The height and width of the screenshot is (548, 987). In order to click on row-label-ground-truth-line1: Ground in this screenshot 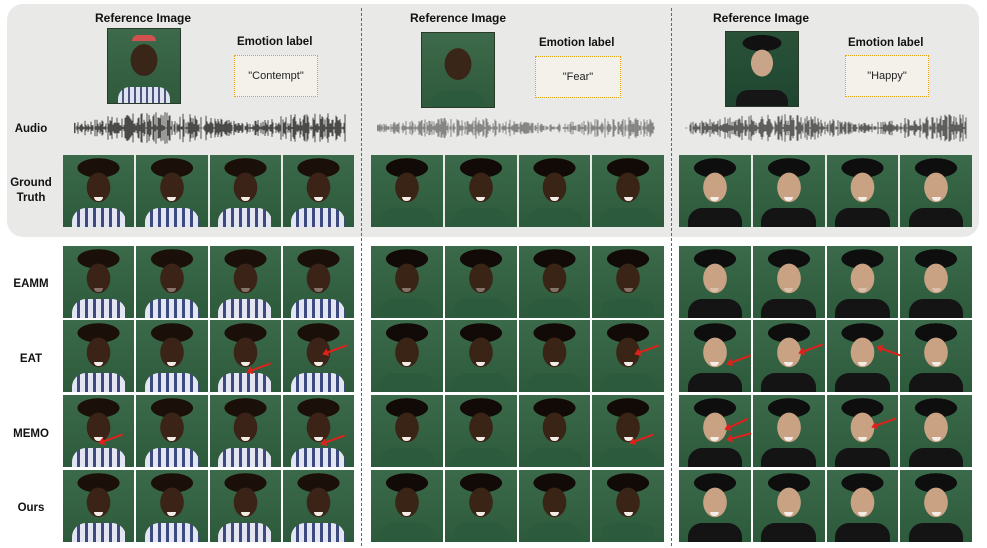, I will do `click(31, 183)`.